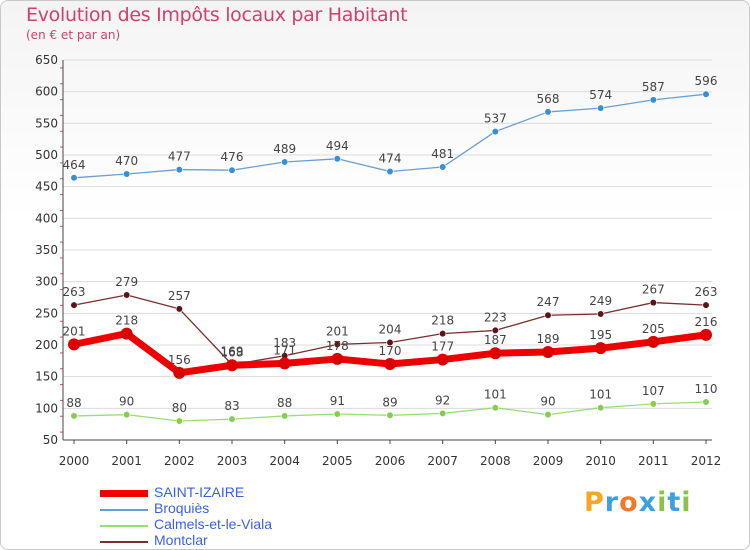 This screenshot has width=750, height=550. What do you see at coordinates (495, 340) in the screenshot?
I see `data-label: 187` at bounding box center [495, 340].